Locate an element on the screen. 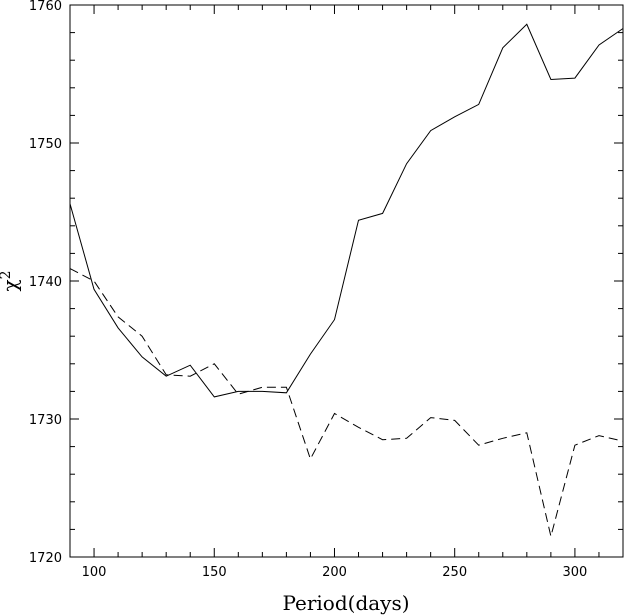 Image resolution: width=624 pixels, height=615 pixels. x-tick-label: 300 is located at coordinates (574, 572).